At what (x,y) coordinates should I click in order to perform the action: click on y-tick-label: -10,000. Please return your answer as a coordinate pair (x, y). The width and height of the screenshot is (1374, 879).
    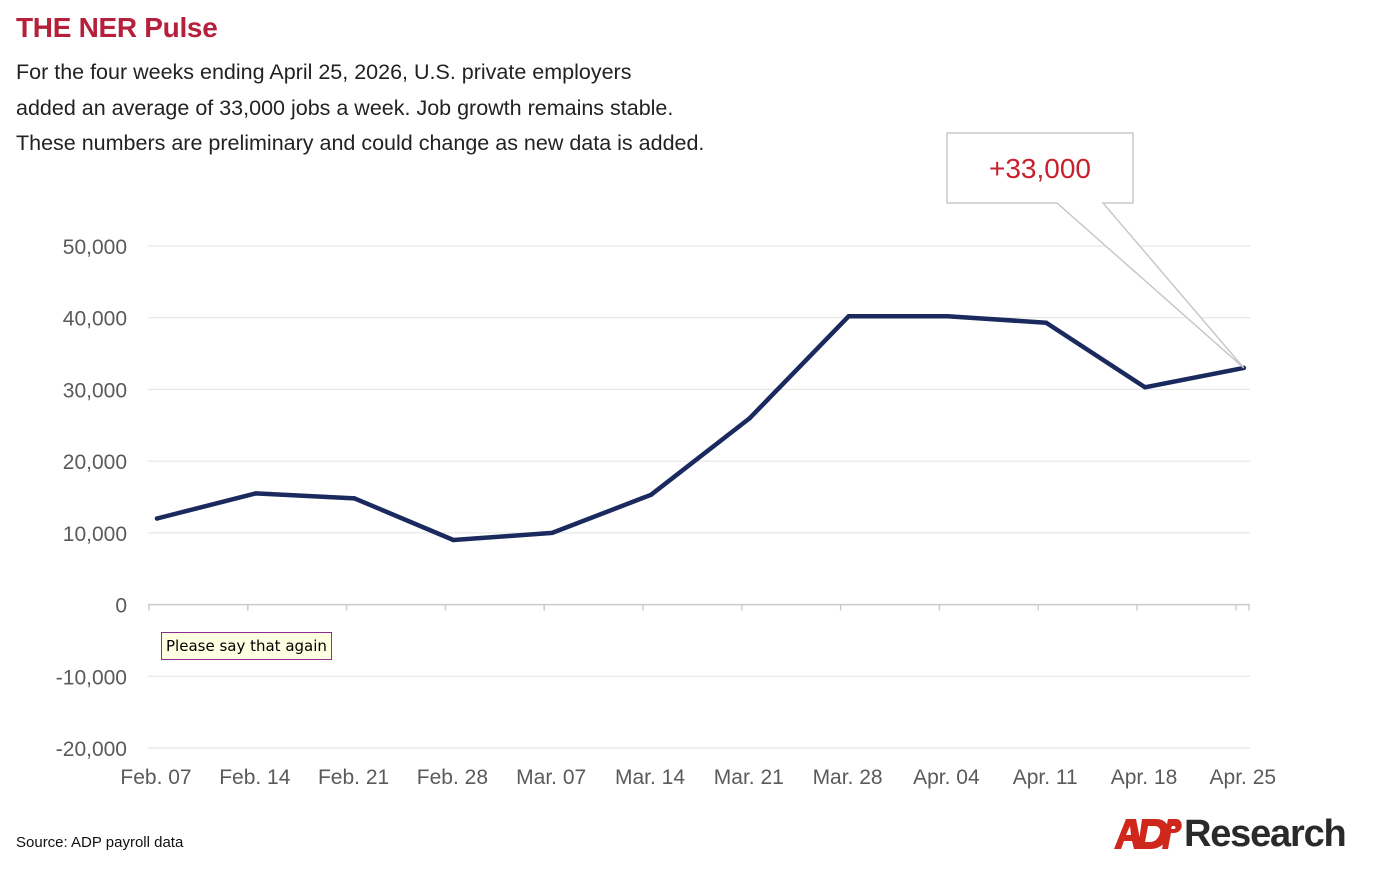
    Looking at the image, I should click on (91, 677).